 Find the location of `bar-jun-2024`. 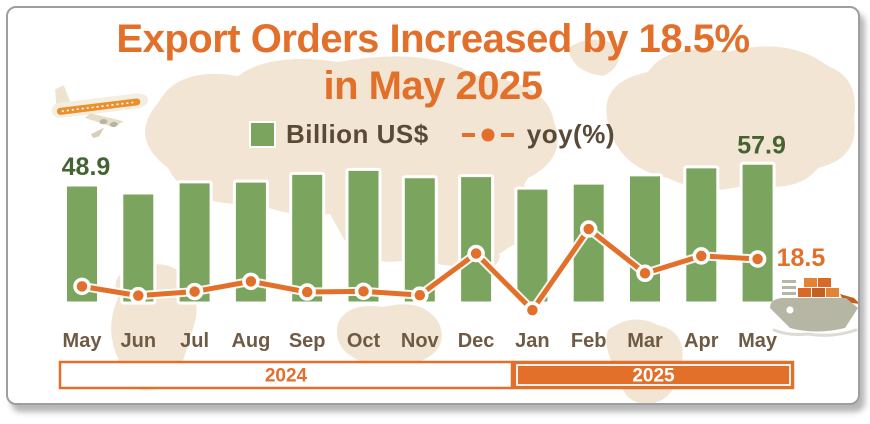

bar-jun-2024 is located at coordinates (138, 248).